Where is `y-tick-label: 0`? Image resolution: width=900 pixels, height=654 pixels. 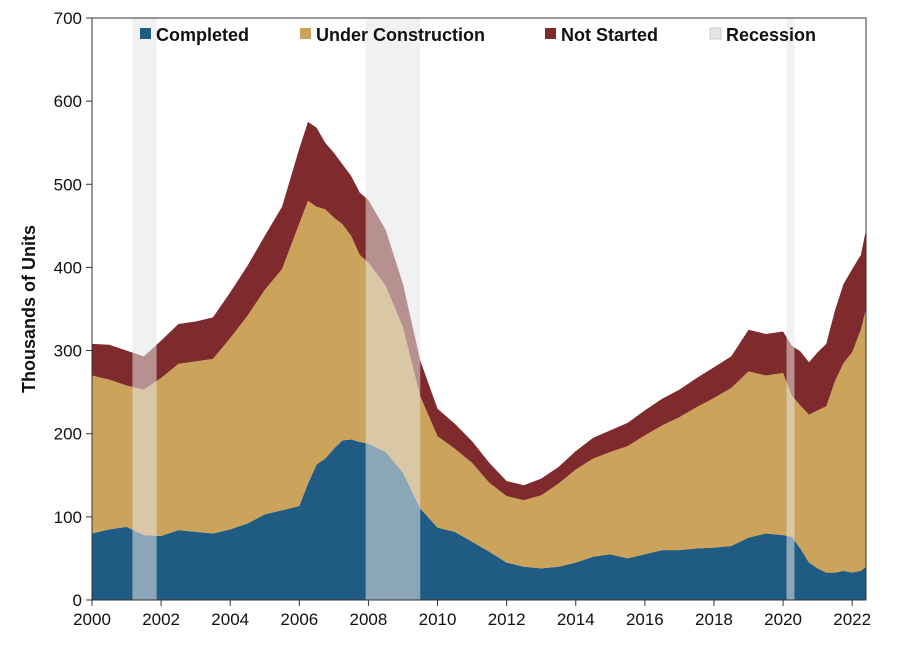
y-tick-label: 0 is located at coordinates (77, 600).